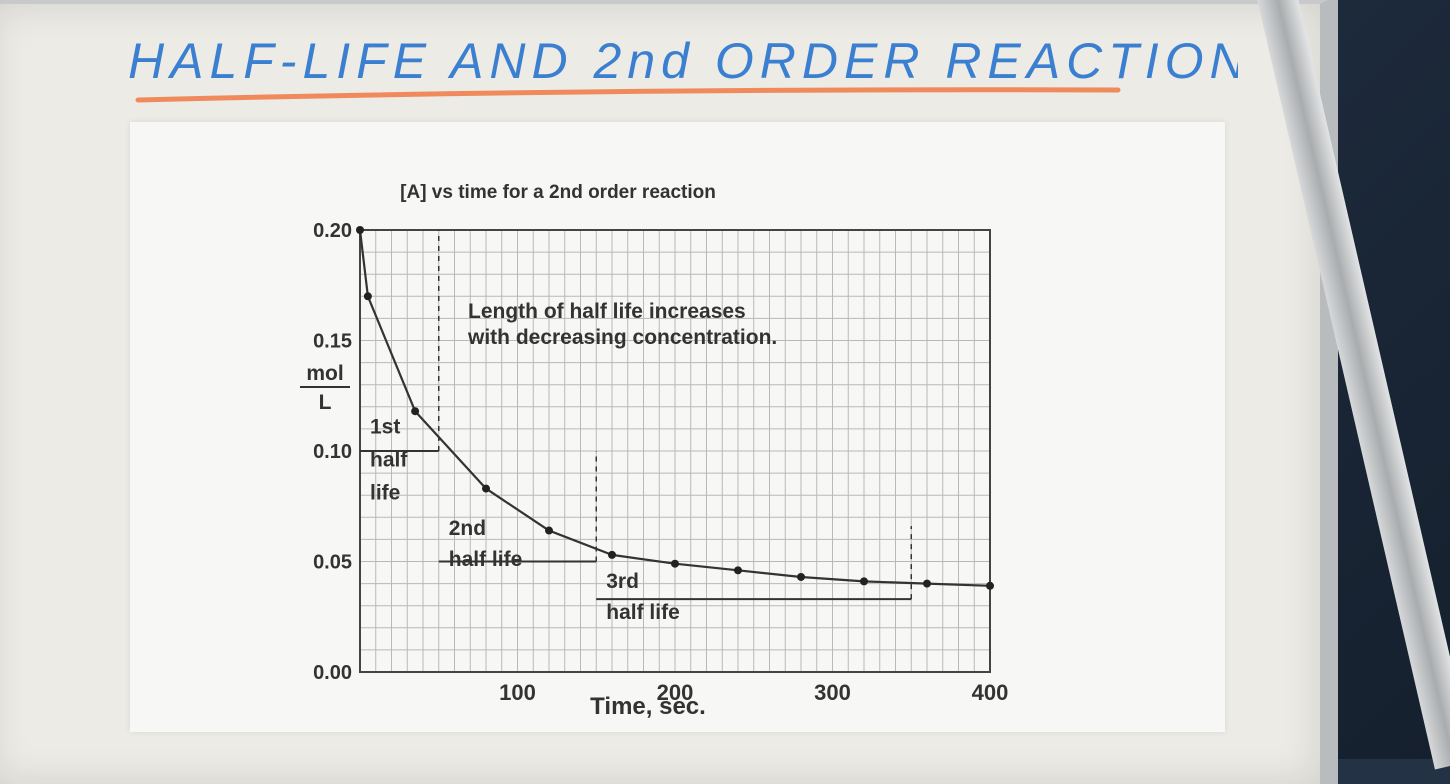  Describe the element at coordinates (385, 426) in the screenshot. I see `half-life-label: 1st` at that location.